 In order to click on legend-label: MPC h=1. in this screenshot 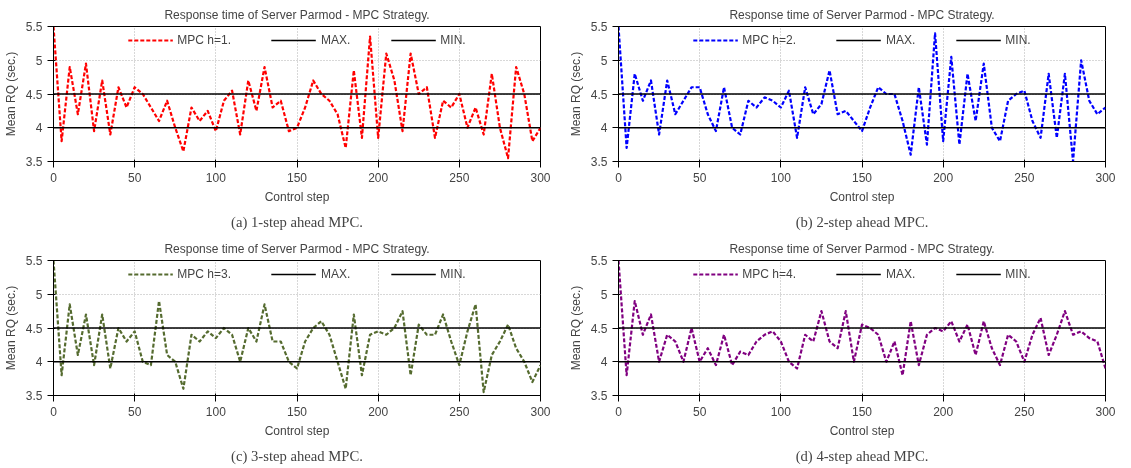, I will do `click(204, 40)`.